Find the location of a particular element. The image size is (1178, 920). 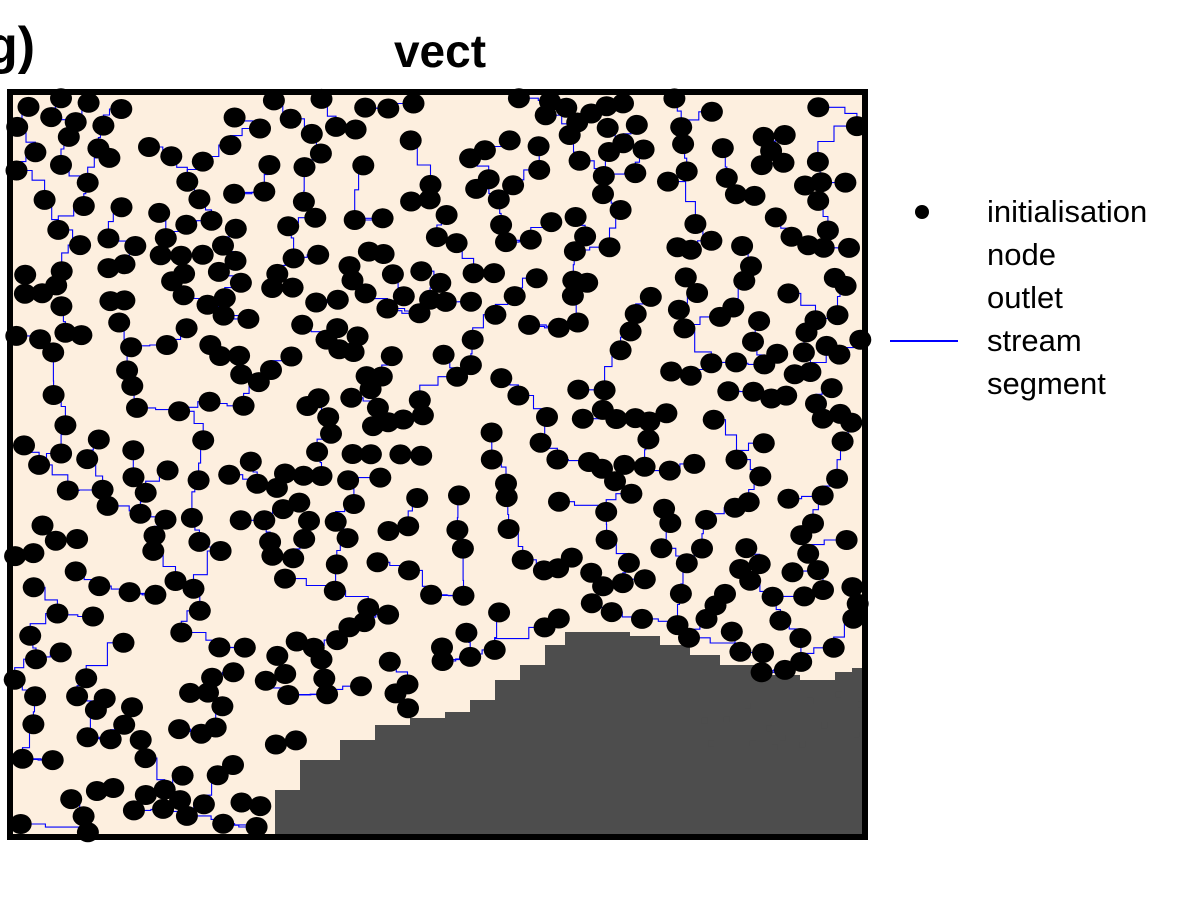

legend-label: stream is located at coordinates (1034, 340).